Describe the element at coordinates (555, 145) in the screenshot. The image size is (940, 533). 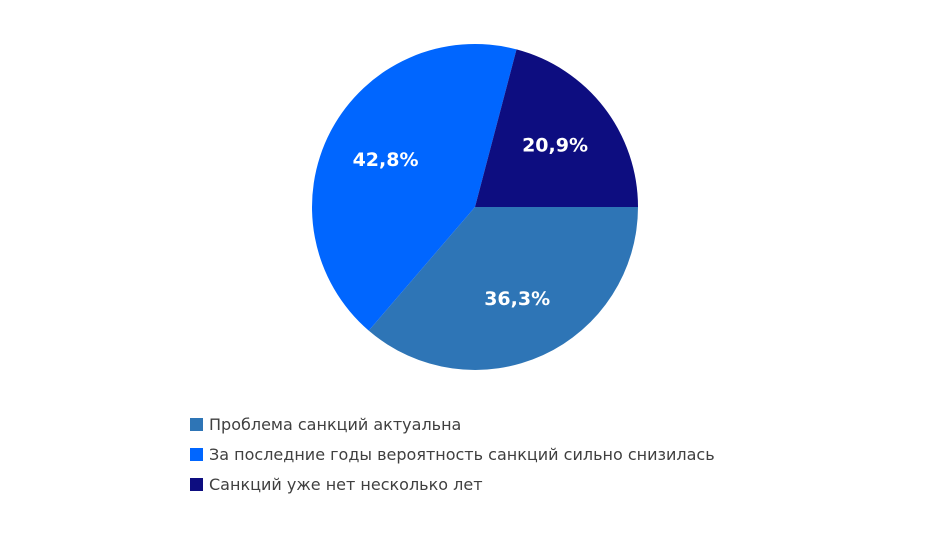
I see `data-label-3: 20,9%` at that location.